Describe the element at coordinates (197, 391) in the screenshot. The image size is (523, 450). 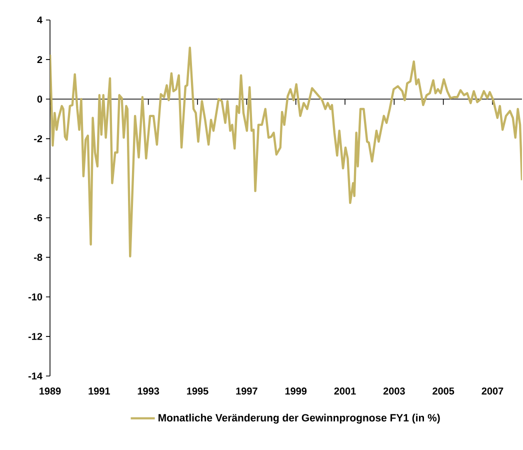
I see `x-tick-label: 1995` at that location.